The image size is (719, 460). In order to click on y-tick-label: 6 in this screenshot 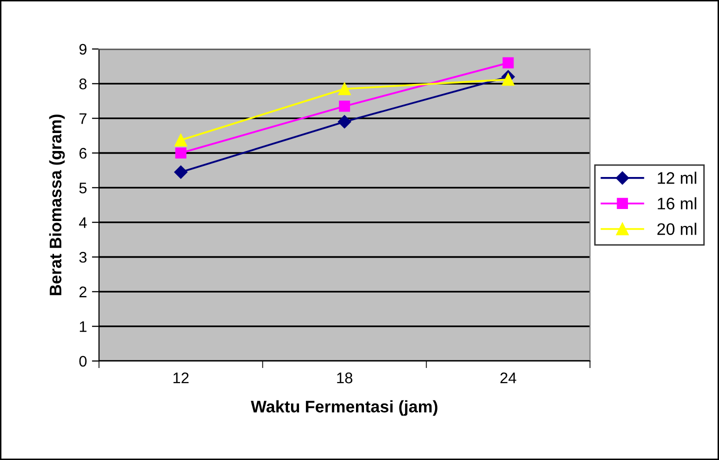, I will do `click(83, 153)`.